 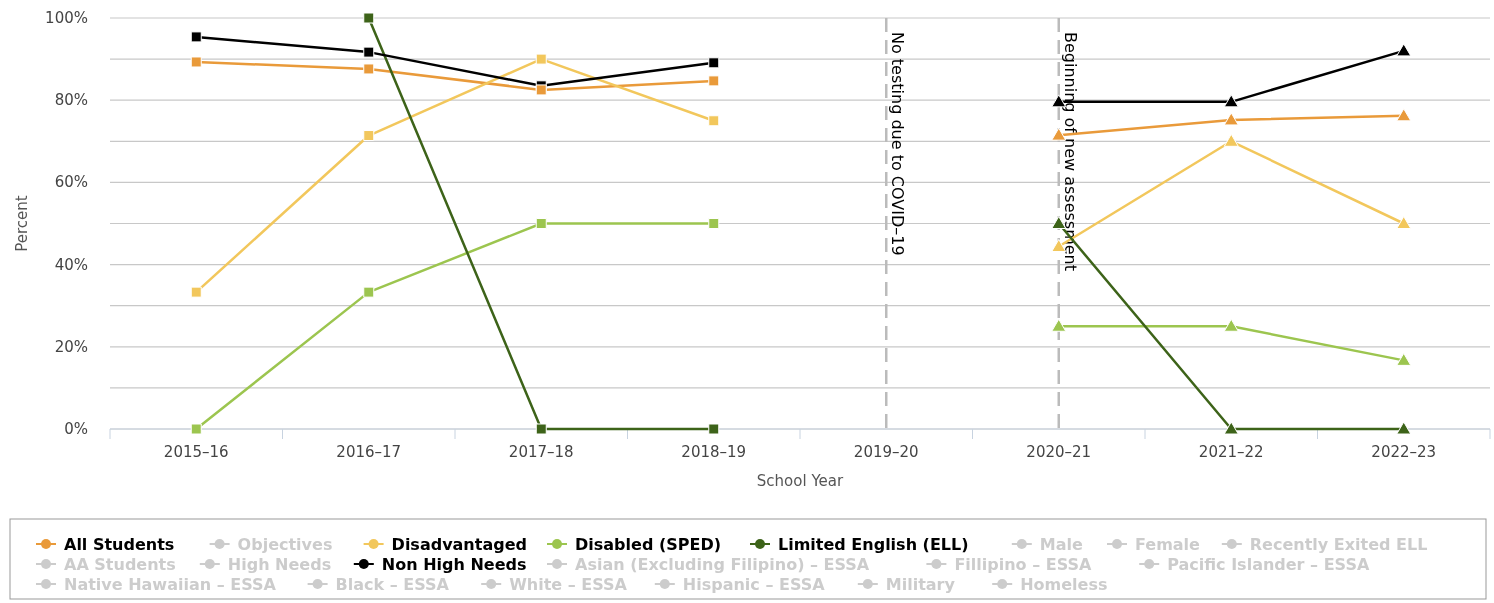 What do you see at coordinates (898, 144) in the screenshot?
I see `ref-line-label: No testing due to COVID–19` at bounding box center [898, 144].